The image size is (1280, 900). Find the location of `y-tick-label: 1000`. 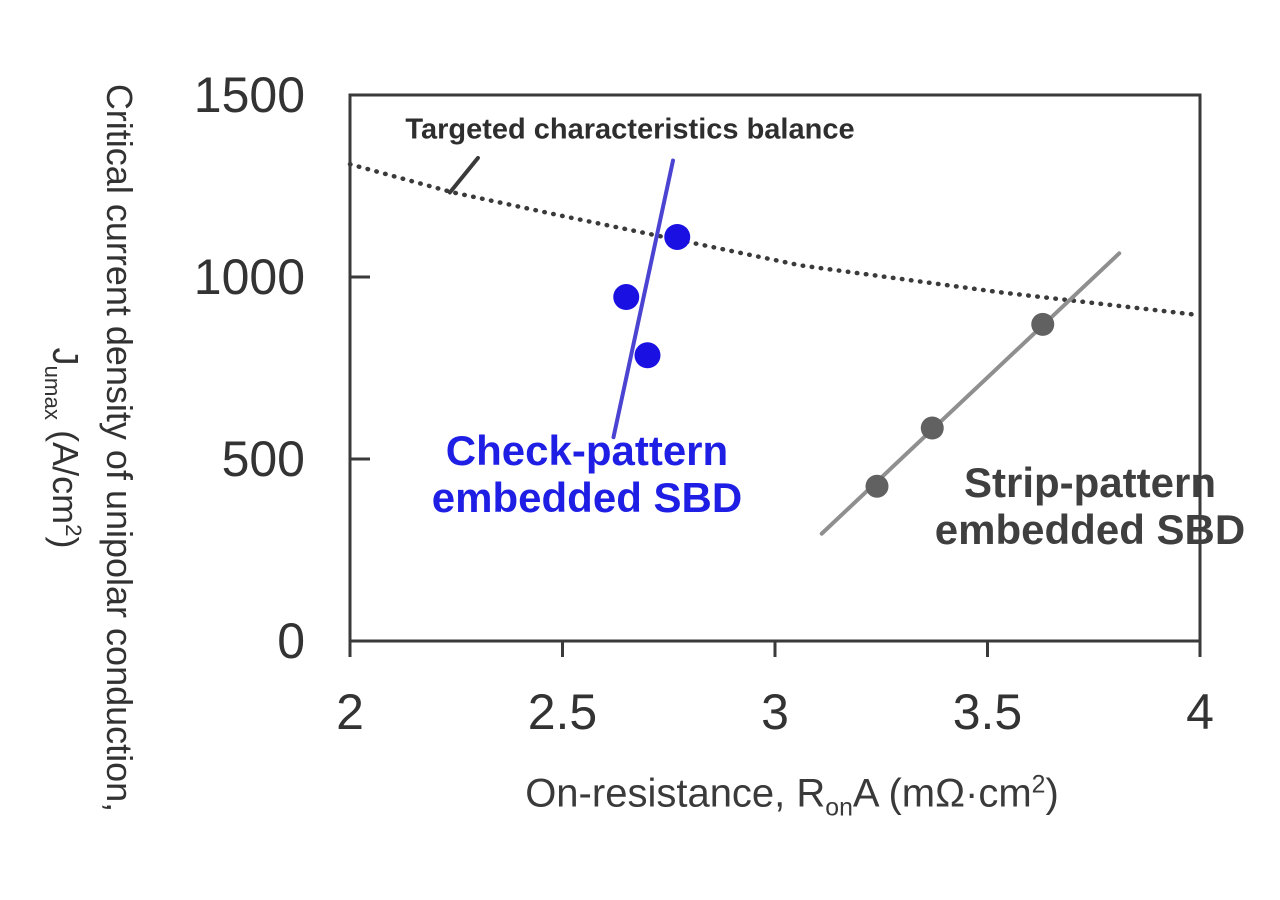

y-tick-label: 1000 is located at coordinates (249, 277).